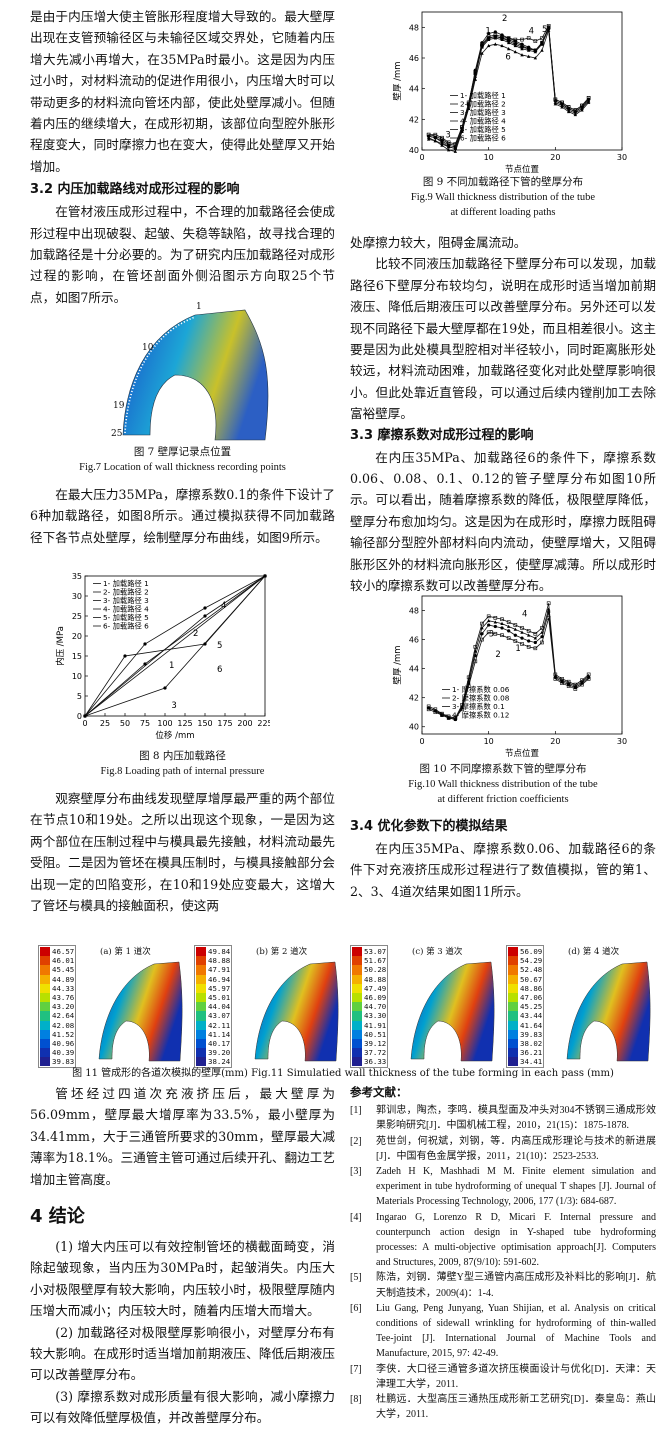  Describe the element at coordinates (105, 723) in the screenshot. I see `x-tick-label: 25` at that location.